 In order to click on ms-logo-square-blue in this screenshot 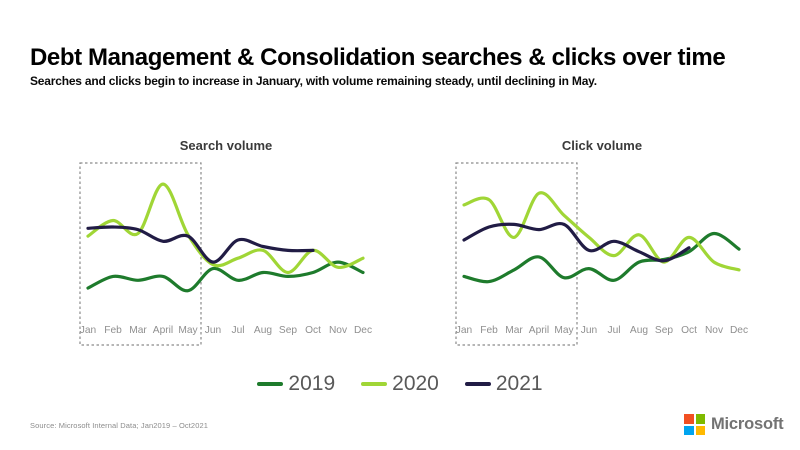, I will do `click(689, 430)`.